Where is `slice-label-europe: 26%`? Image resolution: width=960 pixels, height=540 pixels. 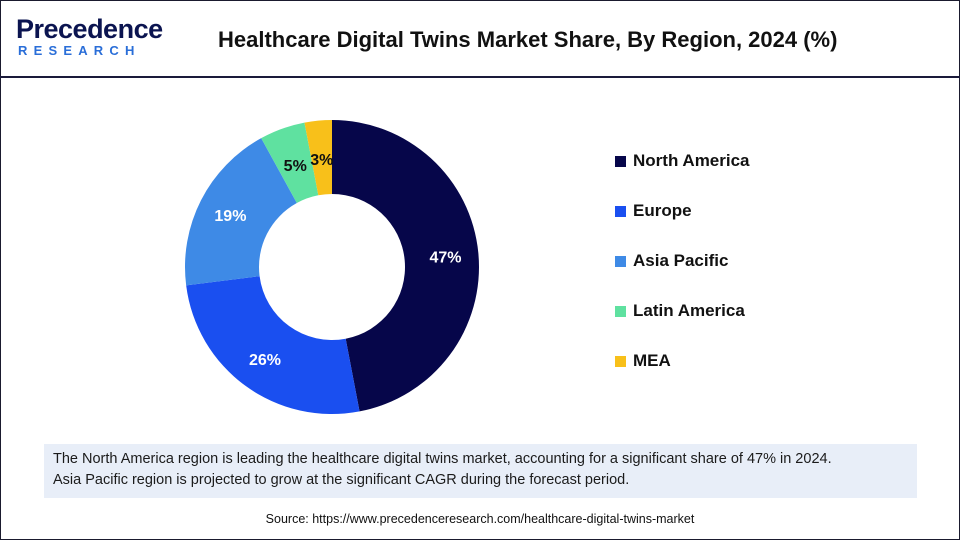 slice-label-europe: 26% is located at coordinates (265, 360).